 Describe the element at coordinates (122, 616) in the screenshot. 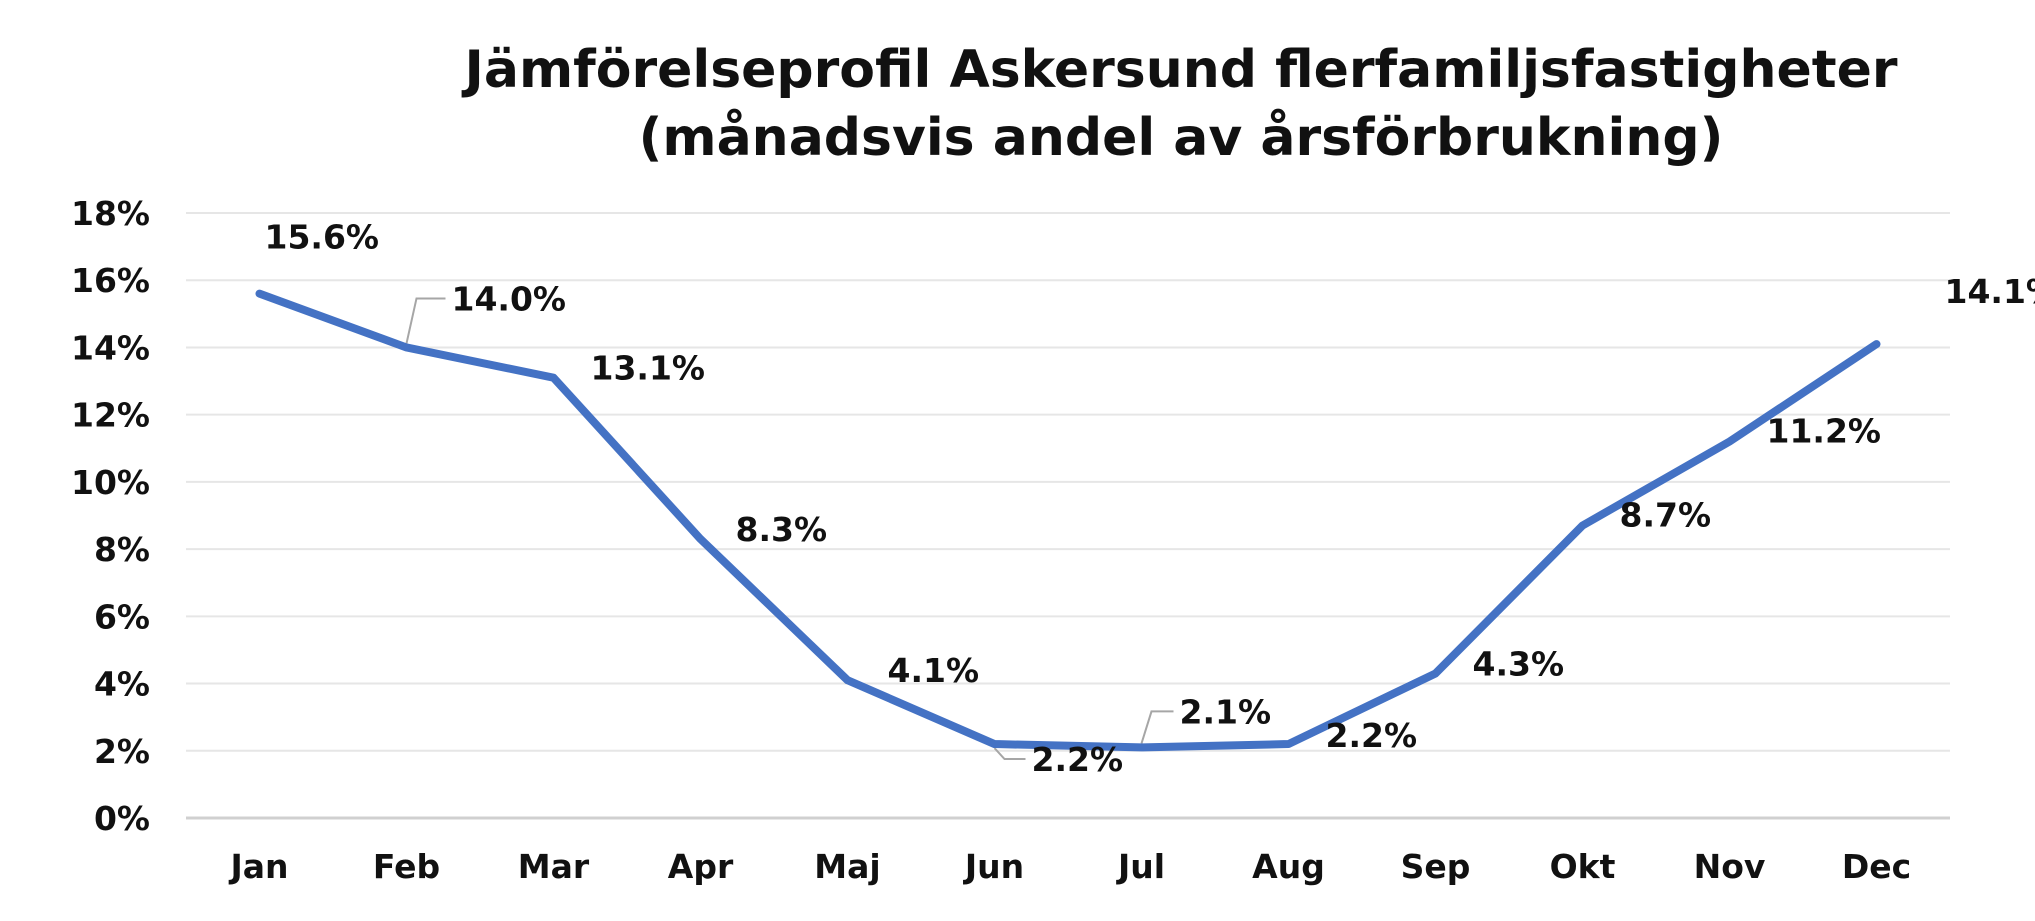

I see `y-tick-label: 6%` at that location.